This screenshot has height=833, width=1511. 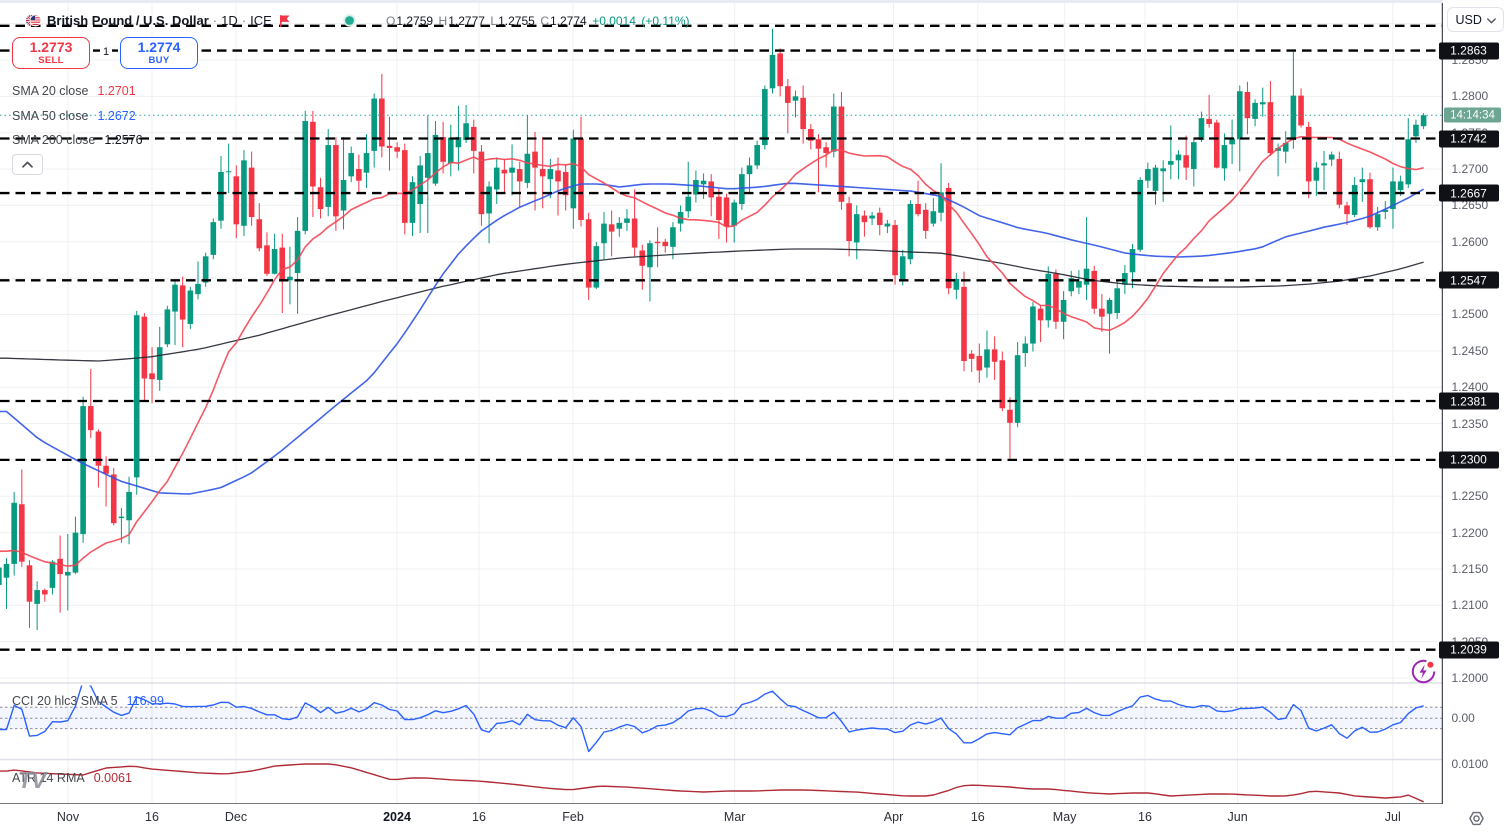 What do you see at coordinates (1470, 387) in the screenshot?
I see `price-tick-label: 1.2400` at bounding box center [1470, 387].